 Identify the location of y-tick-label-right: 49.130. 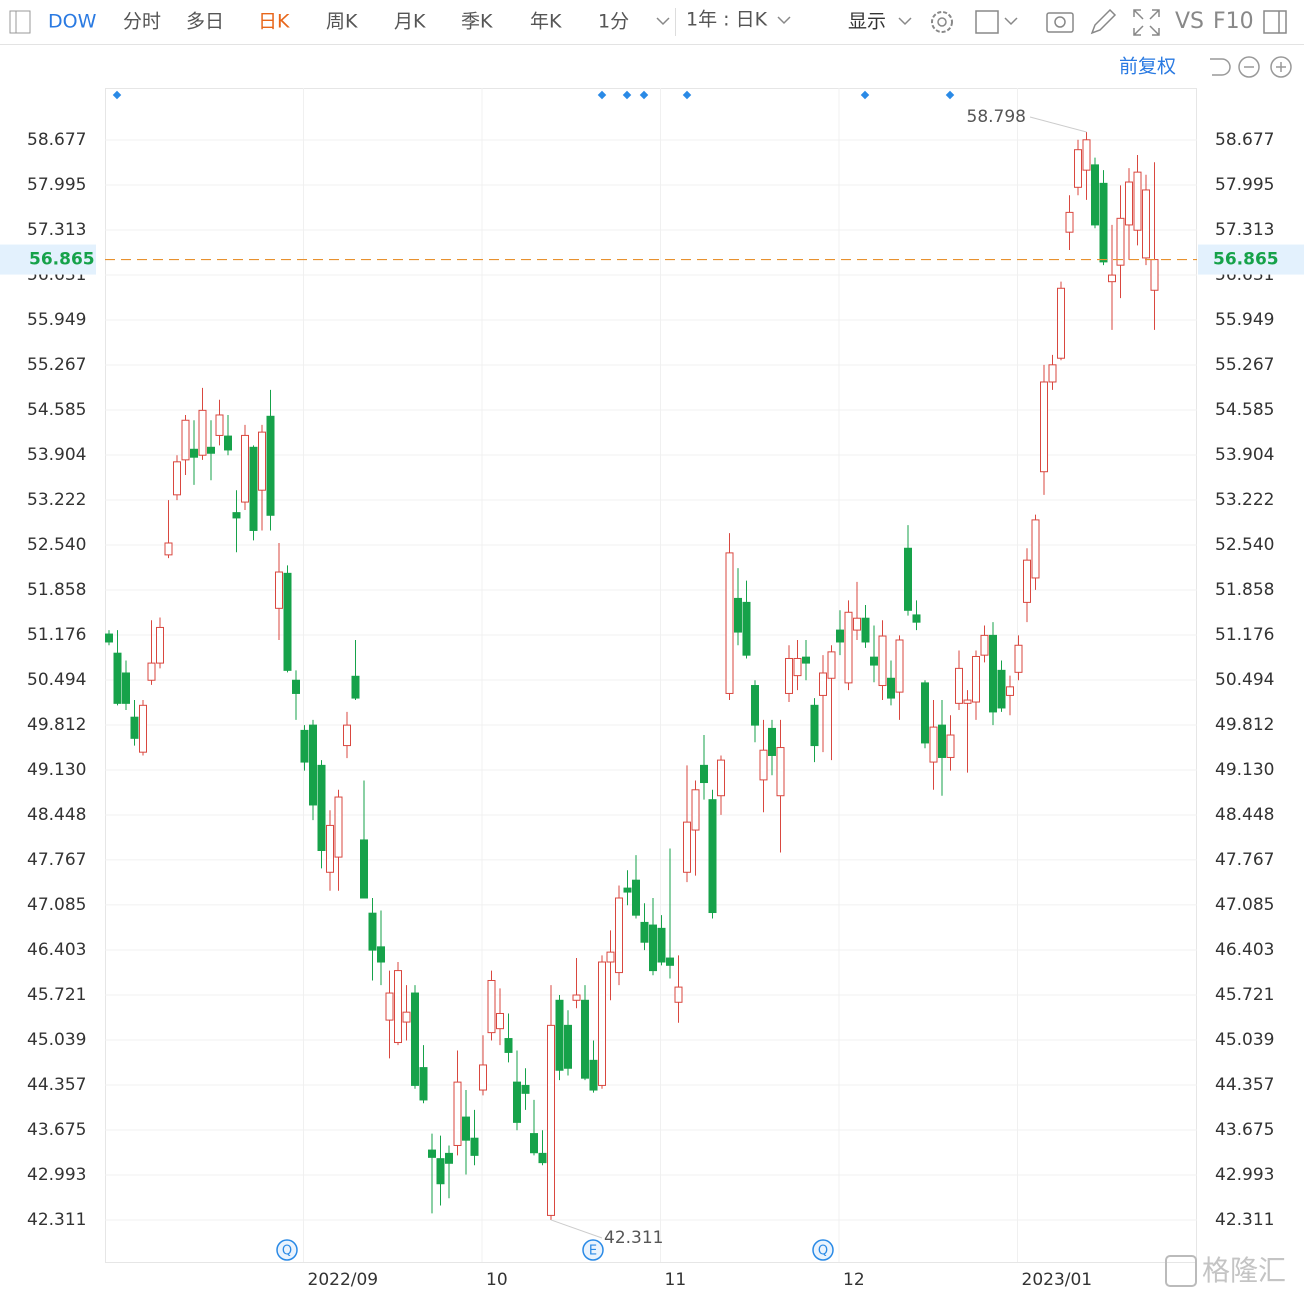
(1244, 770).